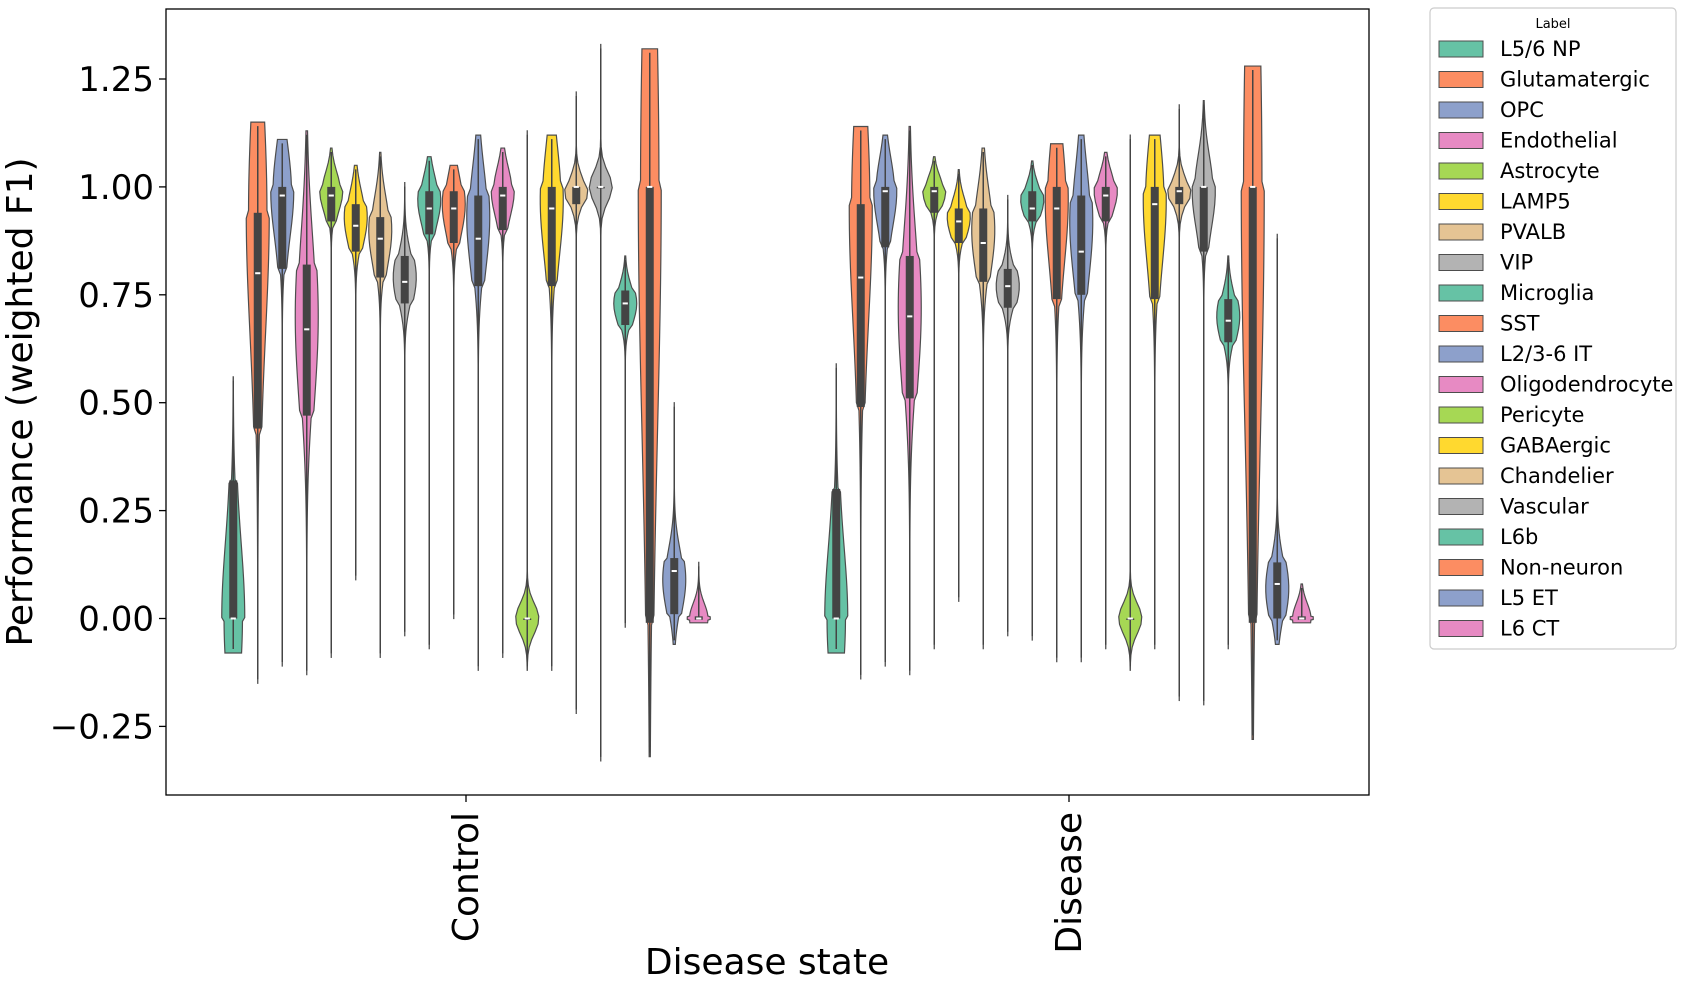 The image size is (1684, 993). Describe the element at coordinates (1575, 80) in the screenshot. I see `legend-label: Glutamatergic` at that location.